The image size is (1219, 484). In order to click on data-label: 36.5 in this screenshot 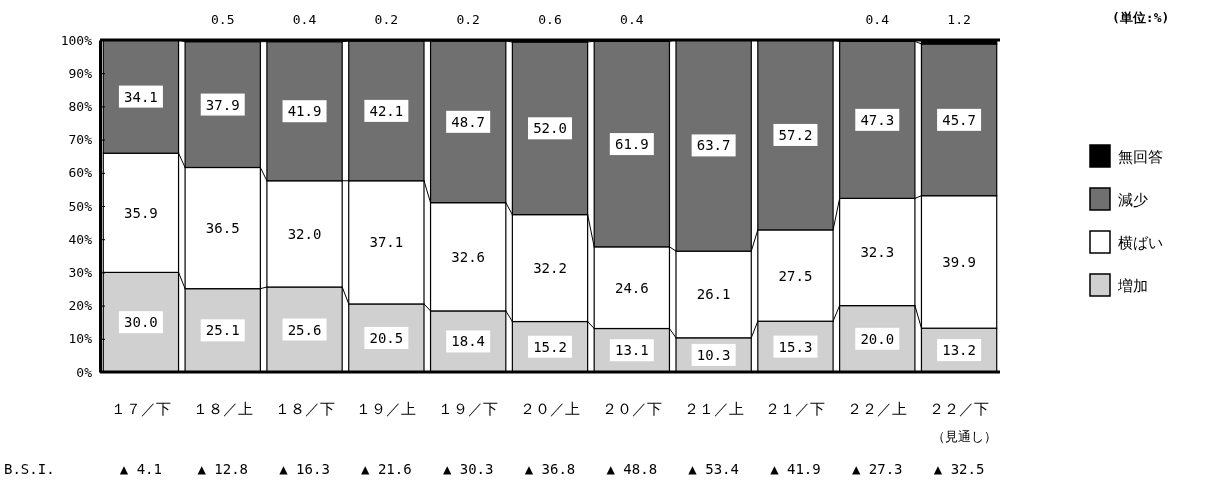, I will do `click(222, 228)`.